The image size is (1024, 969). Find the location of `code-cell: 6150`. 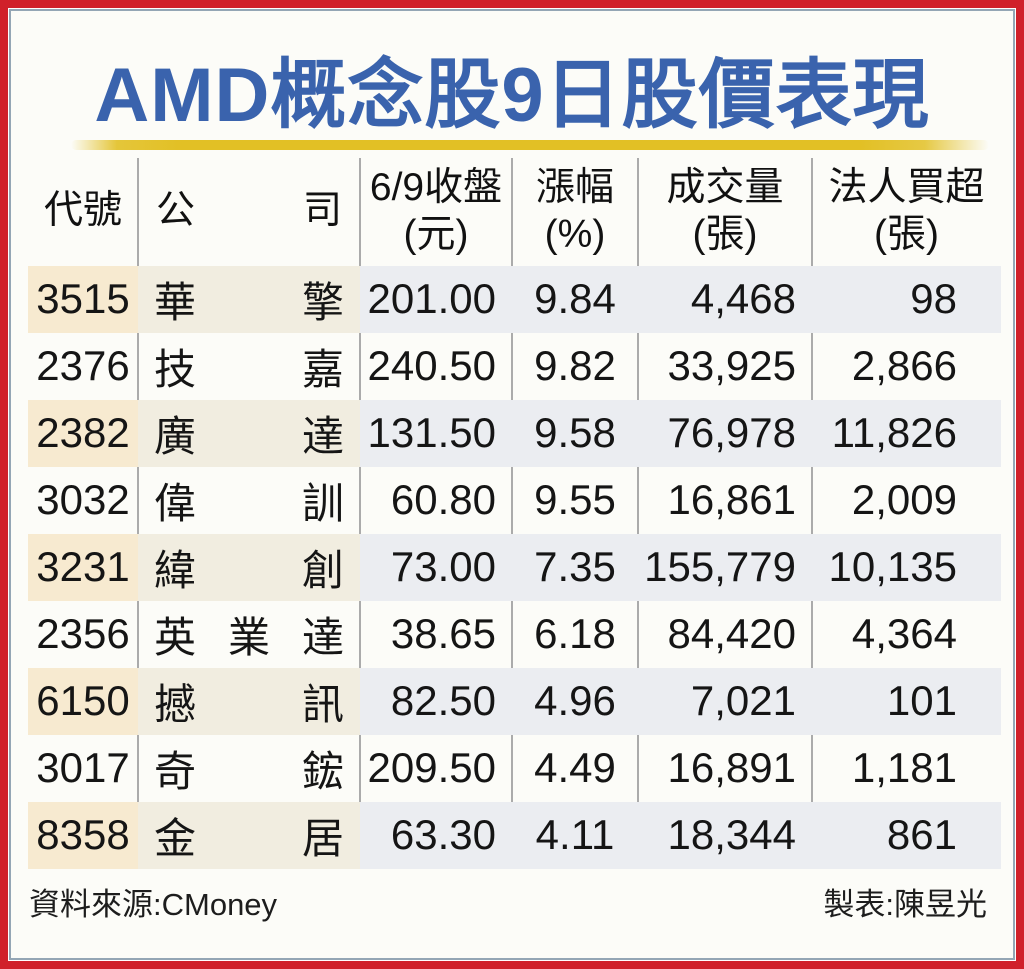

code-cell: 6150 is located at coordinates (83, 701).